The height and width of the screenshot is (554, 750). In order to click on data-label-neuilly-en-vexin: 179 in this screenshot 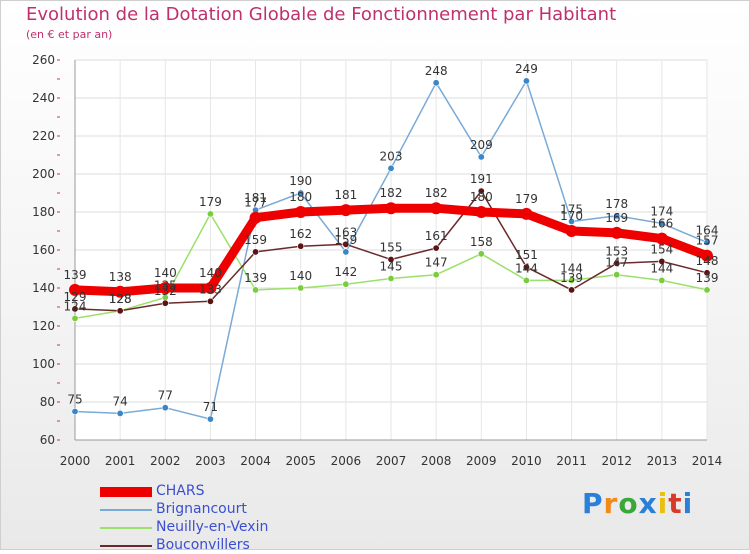, I will do `click(210, 202)`.